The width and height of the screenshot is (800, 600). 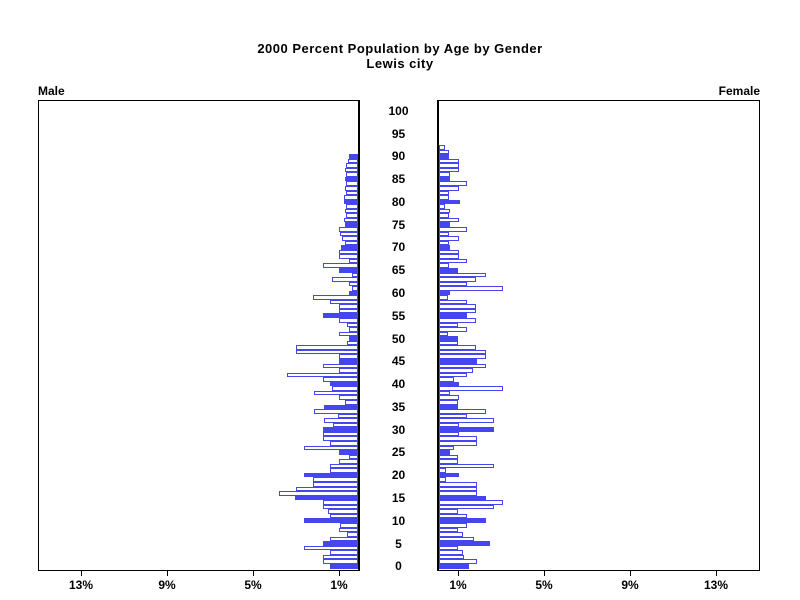 I want to click on age-tick-label-30: 30, so click(x=398, y=430).